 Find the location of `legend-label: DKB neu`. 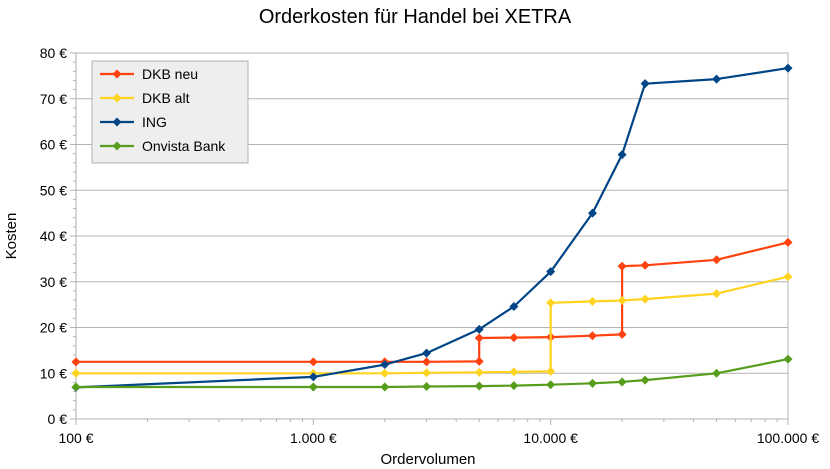

legend-label: DKB neu is located at coordinates (170, 74).